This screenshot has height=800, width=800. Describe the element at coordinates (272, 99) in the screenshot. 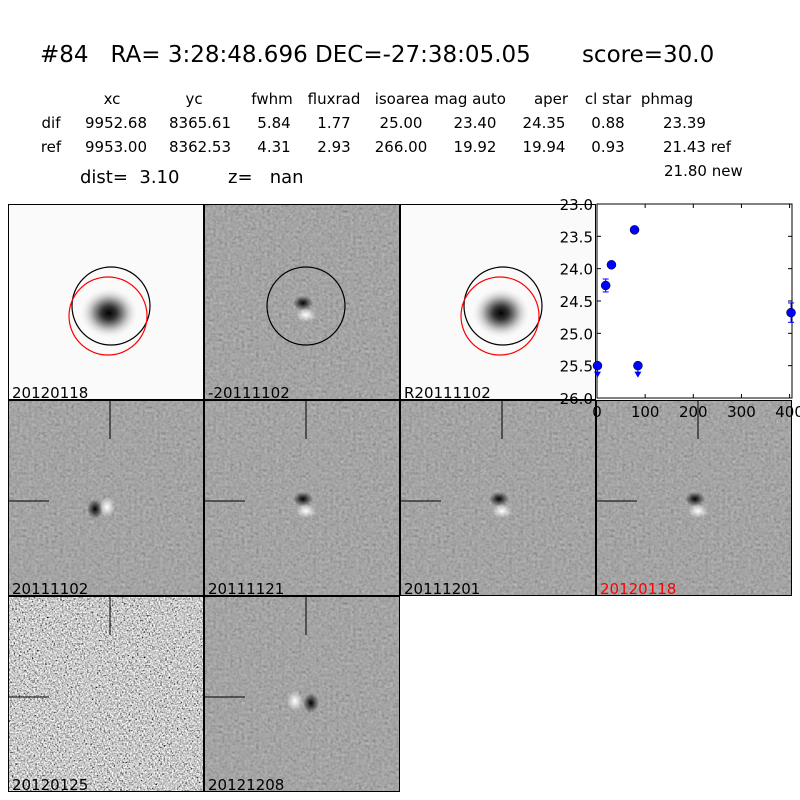

I see `column-header: fwhm` at that location.